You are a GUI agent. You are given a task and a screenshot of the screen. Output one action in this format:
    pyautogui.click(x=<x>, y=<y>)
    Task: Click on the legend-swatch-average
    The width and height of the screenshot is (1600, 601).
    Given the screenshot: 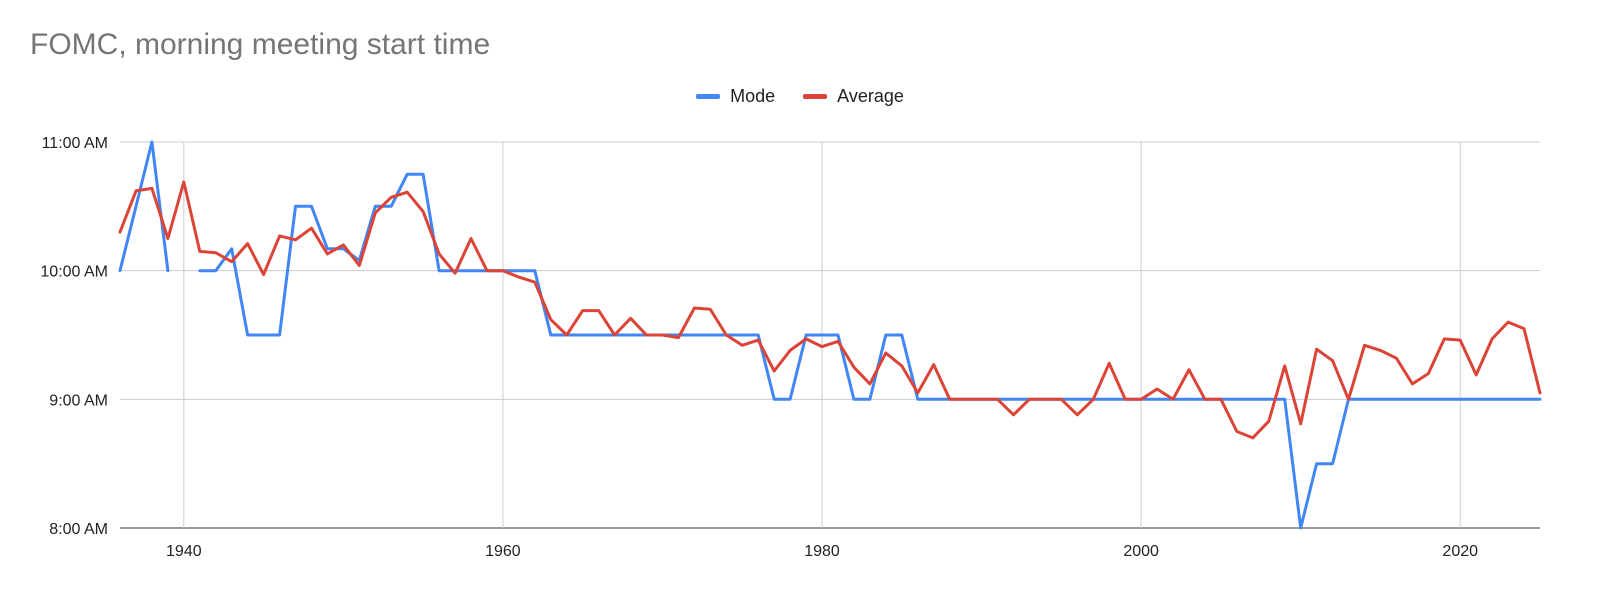 What is the action you would take?
    pyautogui.click(x=815, y=96)
    